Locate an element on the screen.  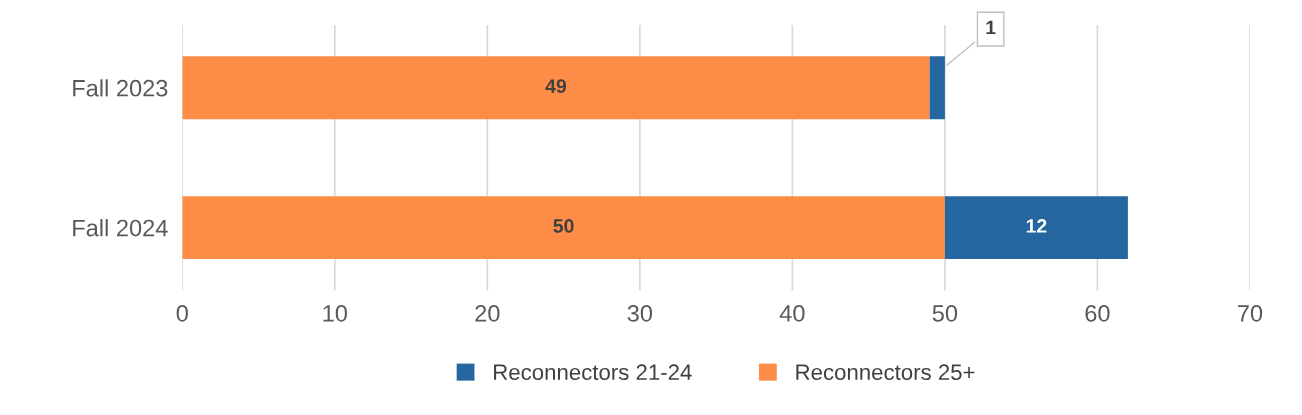
data-label: 49 is located at coordinates (556, 86).